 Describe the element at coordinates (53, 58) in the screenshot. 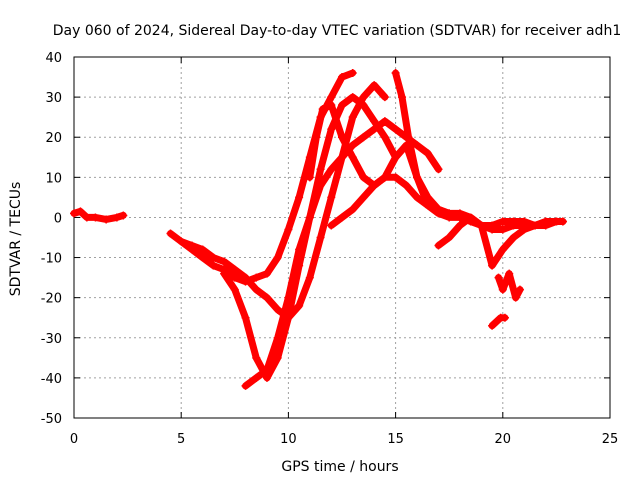

I see `y-tick-label: 40` at that location.